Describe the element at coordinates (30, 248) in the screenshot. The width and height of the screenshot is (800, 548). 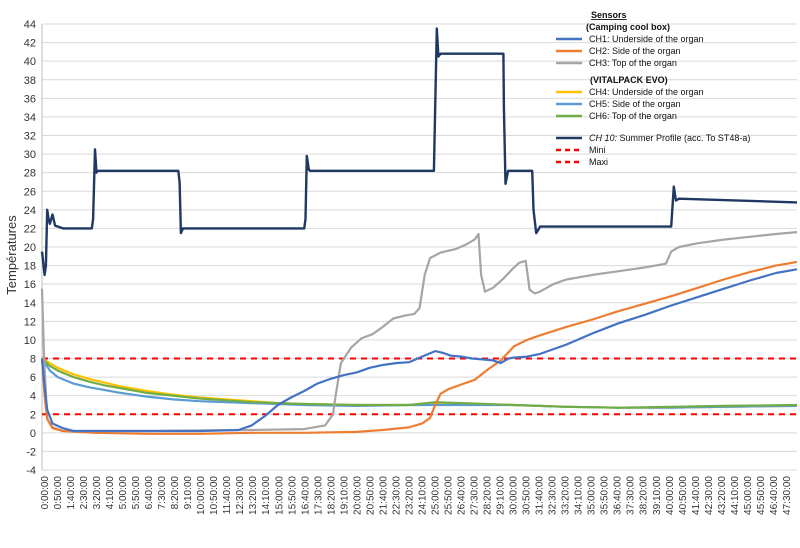
I see `y-tick-label: 20` at that location.